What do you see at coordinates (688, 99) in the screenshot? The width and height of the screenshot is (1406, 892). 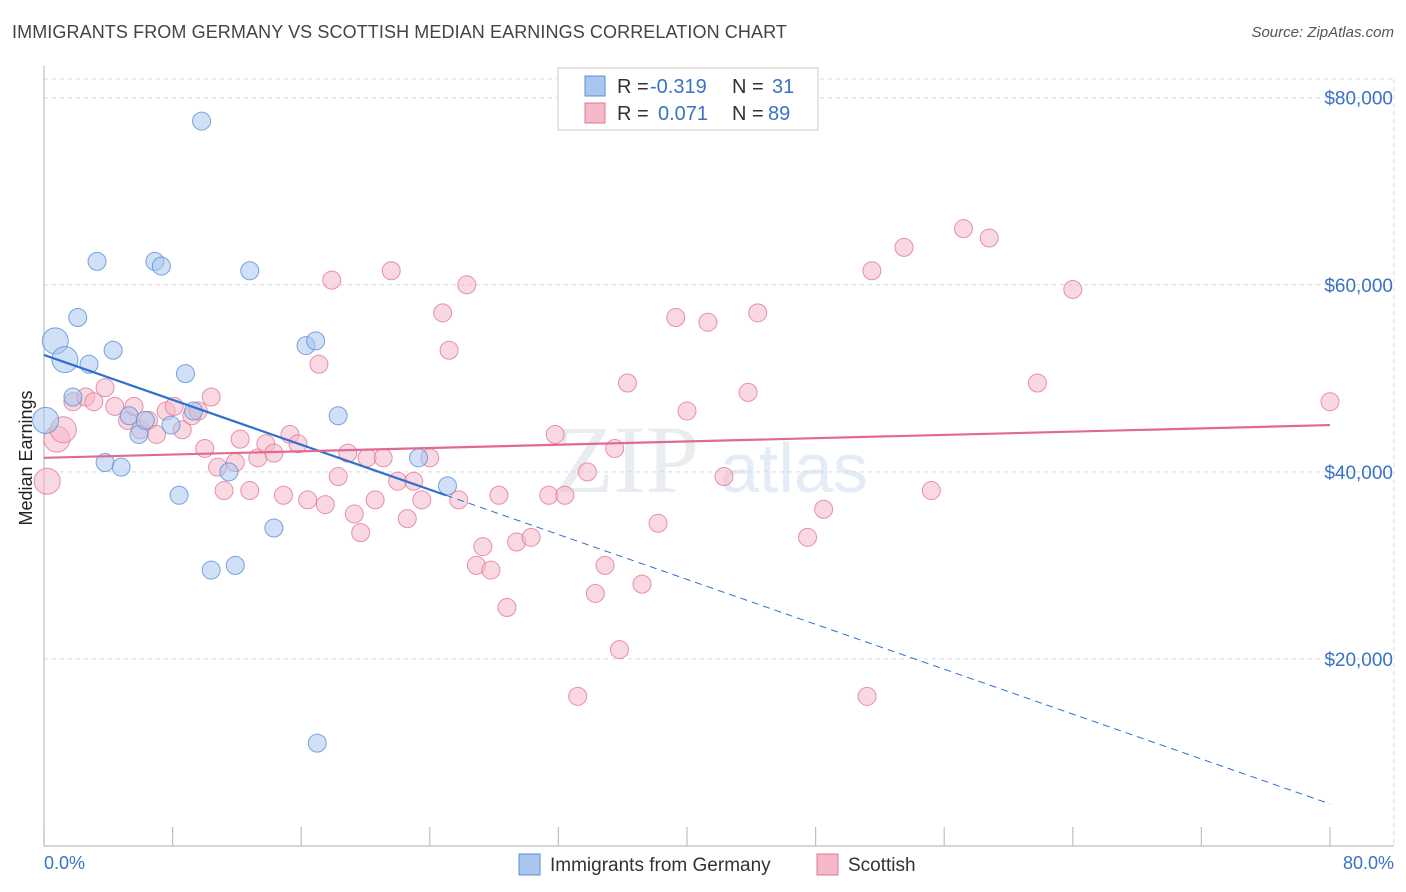 I see `stats-legend: R = -0.319 N = 31 R = 0.071 N = 89` at bounding box center [688, 99].